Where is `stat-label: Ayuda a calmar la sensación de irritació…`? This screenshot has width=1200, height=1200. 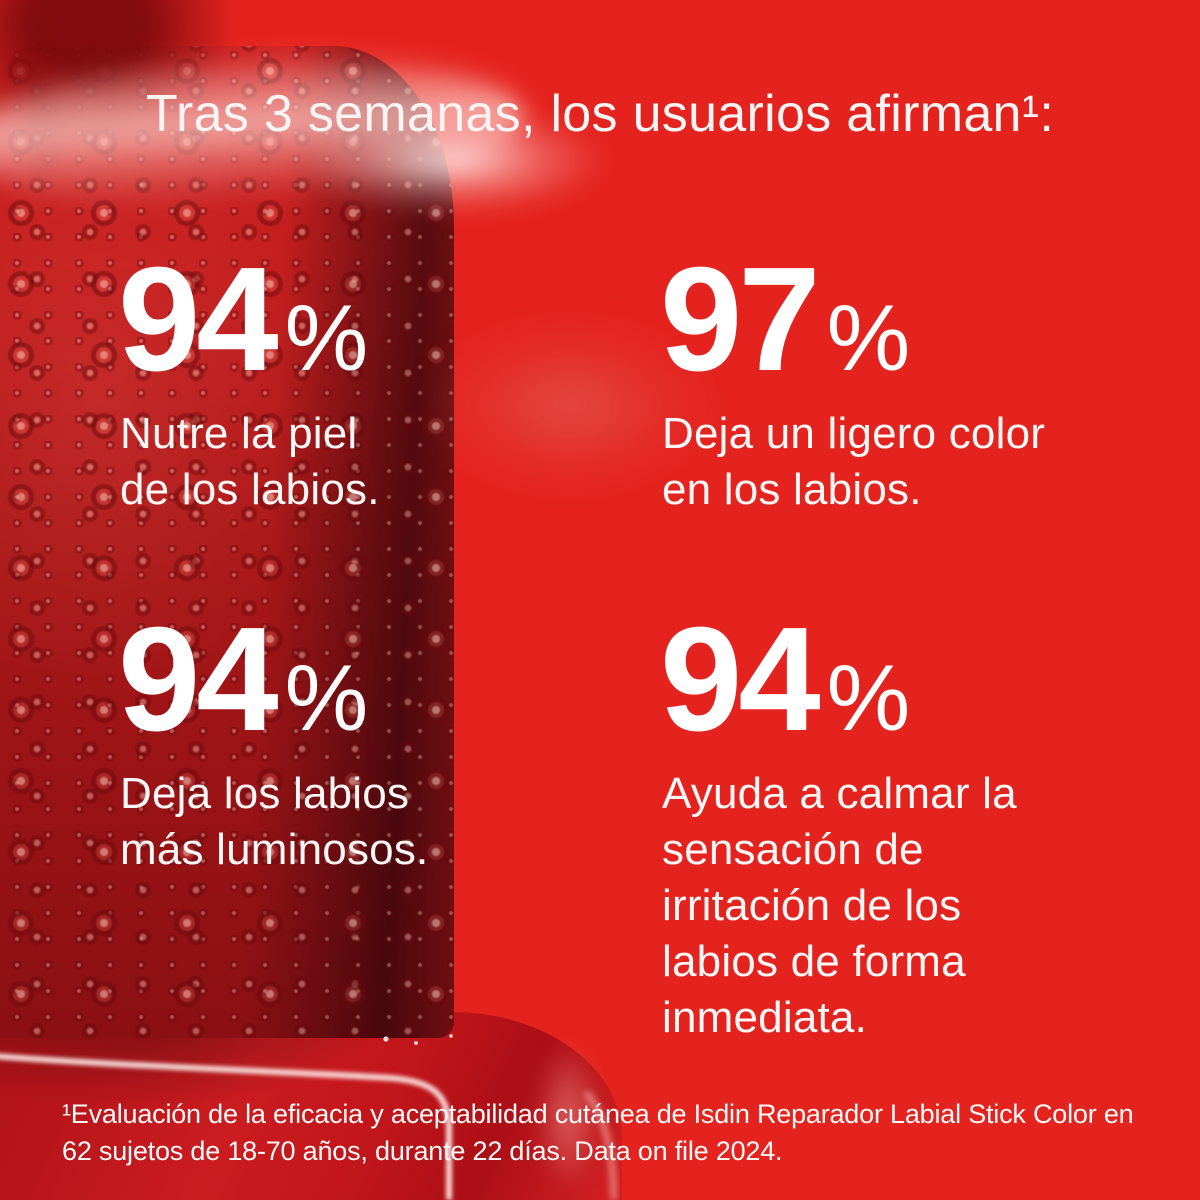 stat-label: Ayuda a calmar la sensación de irritació… is located at coordinates (839, 905).